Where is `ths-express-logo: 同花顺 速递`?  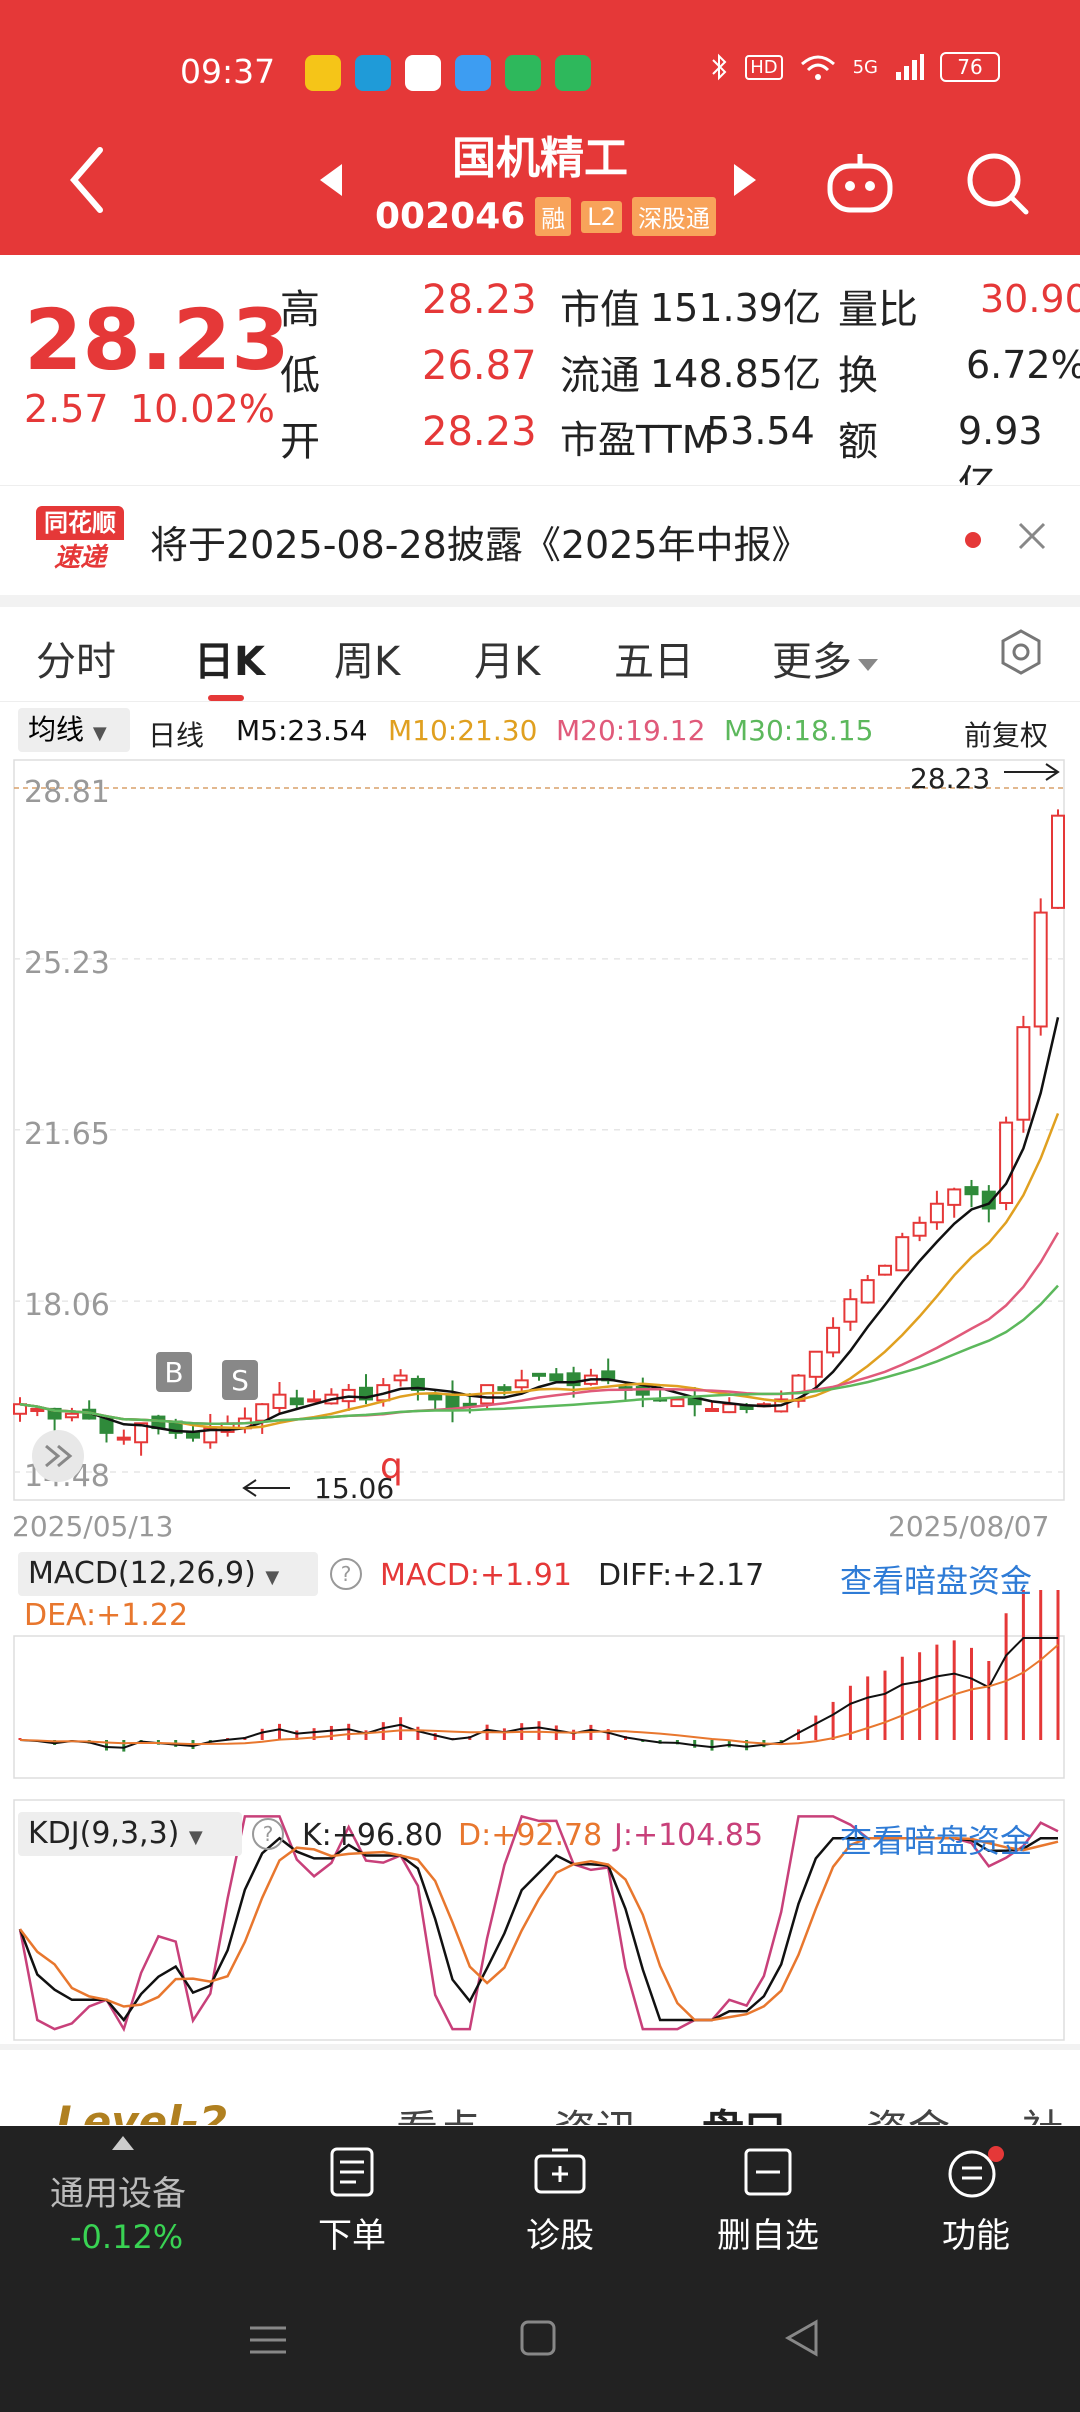 ths-express-logo: 同花顺 速递 is located at coordinates (80, 542).